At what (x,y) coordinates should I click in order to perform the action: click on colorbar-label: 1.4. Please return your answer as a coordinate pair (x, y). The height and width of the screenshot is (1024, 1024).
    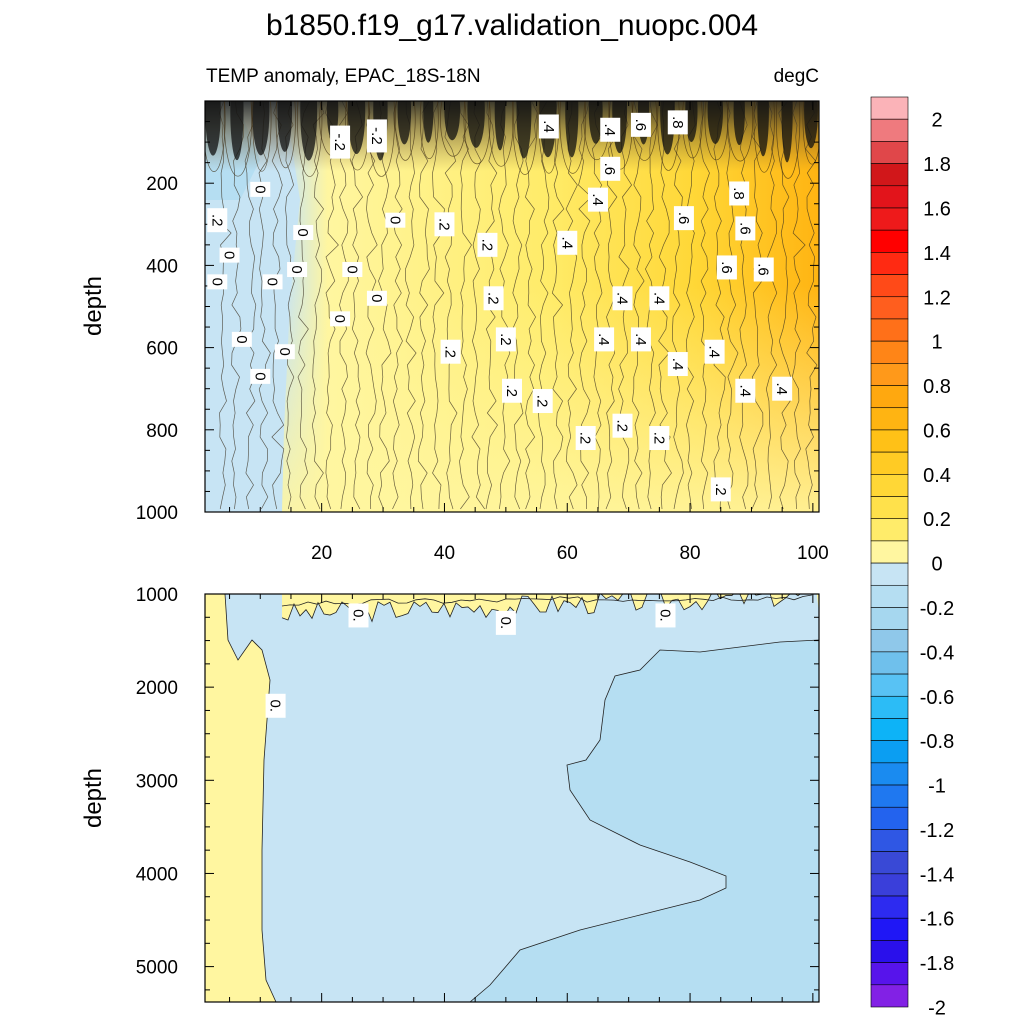
    Looking at the image, I should click on (937, 254).